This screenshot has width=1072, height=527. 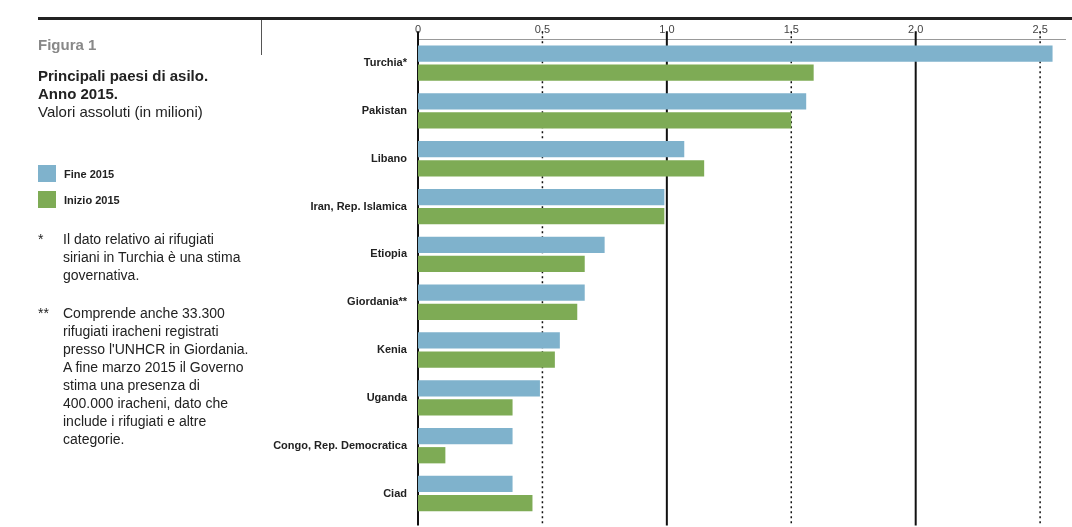 I want to click on y-tick-label: Iran, Rep. Islamica, so click(x=359, y=205).